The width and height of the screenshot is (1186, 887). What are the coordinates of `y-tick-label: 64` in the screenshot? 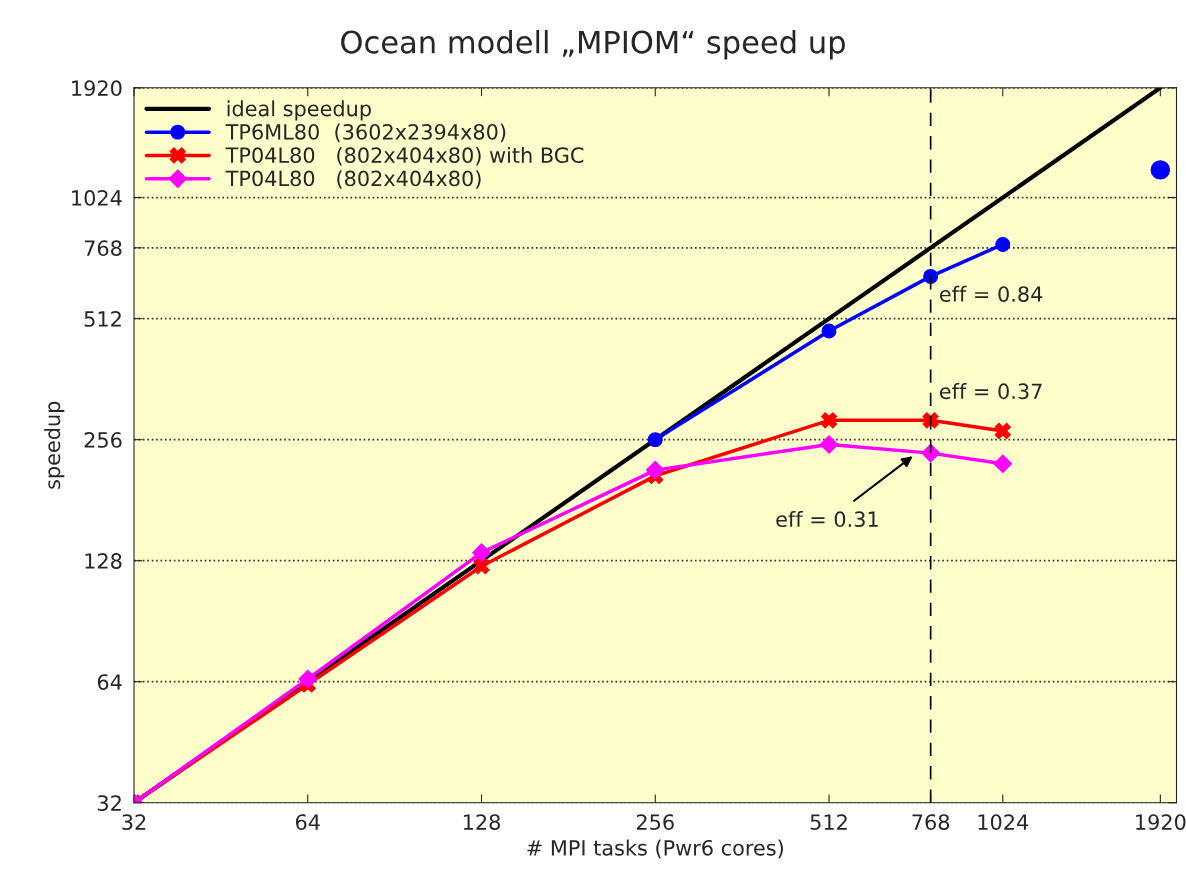 It's located at (109, 682).